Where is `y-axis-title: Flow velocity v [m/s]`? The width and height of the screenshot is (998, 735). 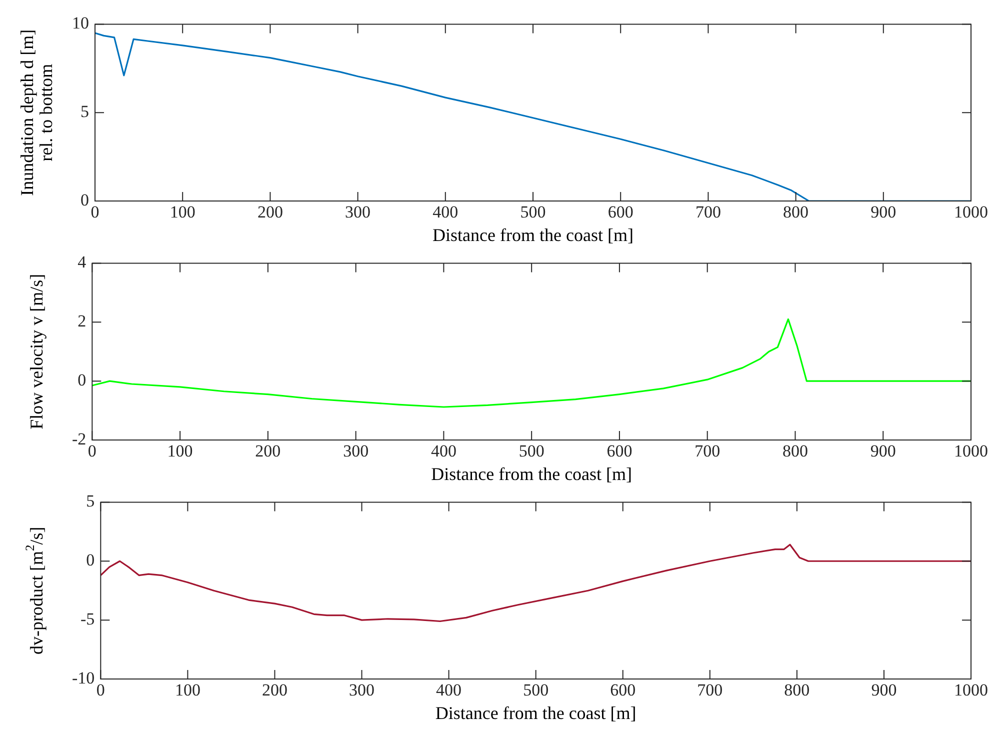 y-axis-title: Flow velocity v [m/s] is located at coordinates (36, 352).